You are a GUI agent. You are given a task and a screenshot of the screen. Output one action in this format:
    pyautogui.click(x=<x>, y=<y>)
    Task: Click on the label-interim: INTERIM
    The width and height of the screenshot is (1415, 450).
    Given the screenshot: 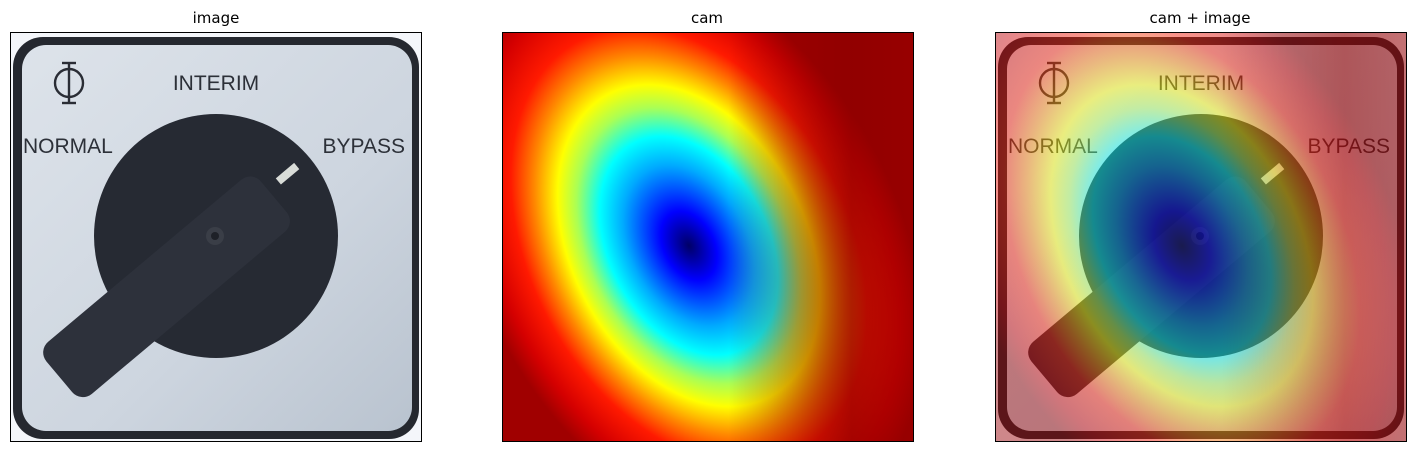 What is the action you would take?
    pyautogui.click(x=216, y=83)
    